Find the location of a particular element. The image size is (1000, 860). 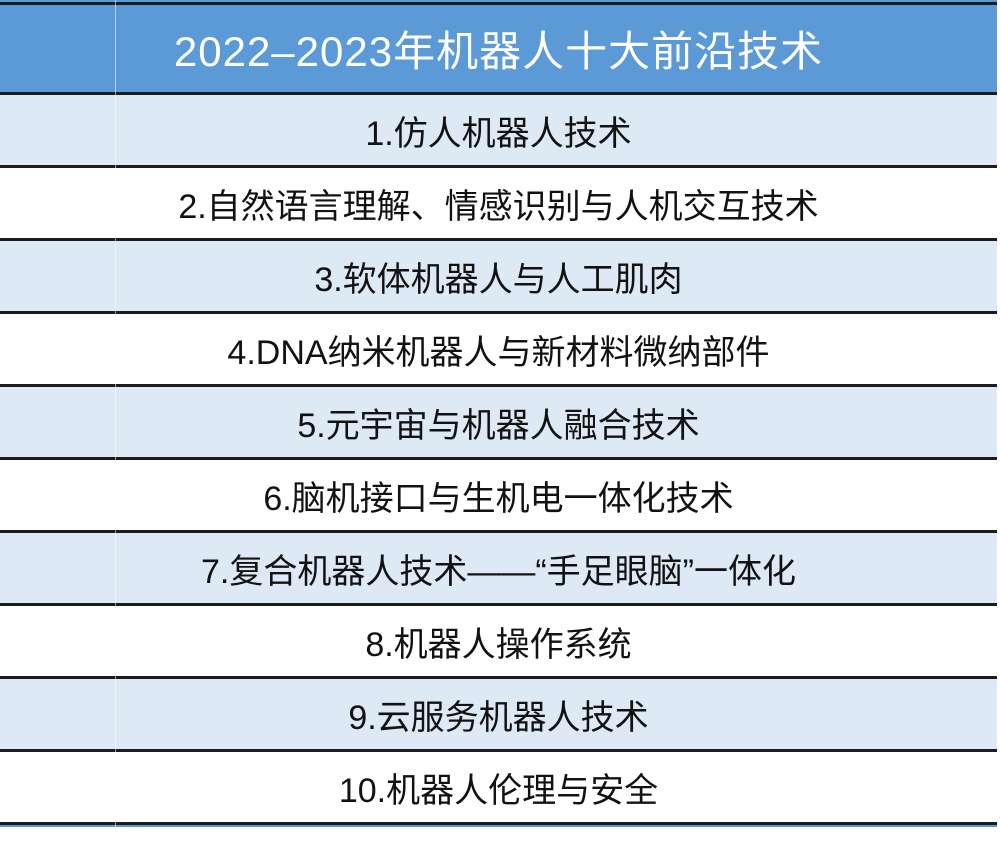

table-row: 2.自然语言理解、情感识别与人机交互技术 is located at coordinates (498, 204).